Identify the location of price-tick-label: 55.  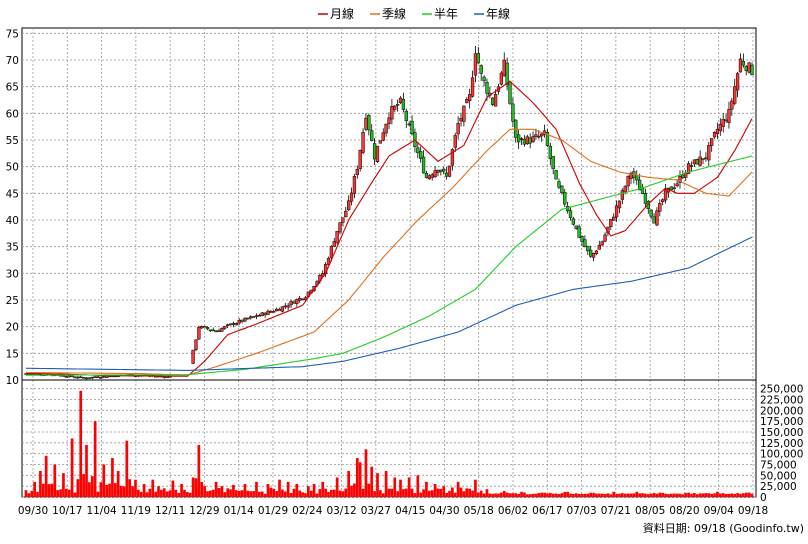
(12, 141).